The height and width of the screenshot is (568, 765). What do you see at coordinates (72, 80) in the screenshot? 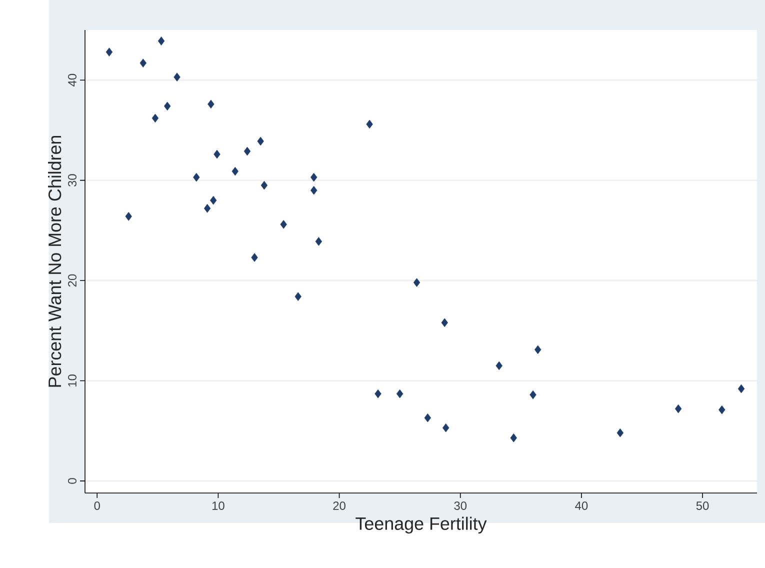
I see `y-tick-label: 40` at bounding box center [72, 80].